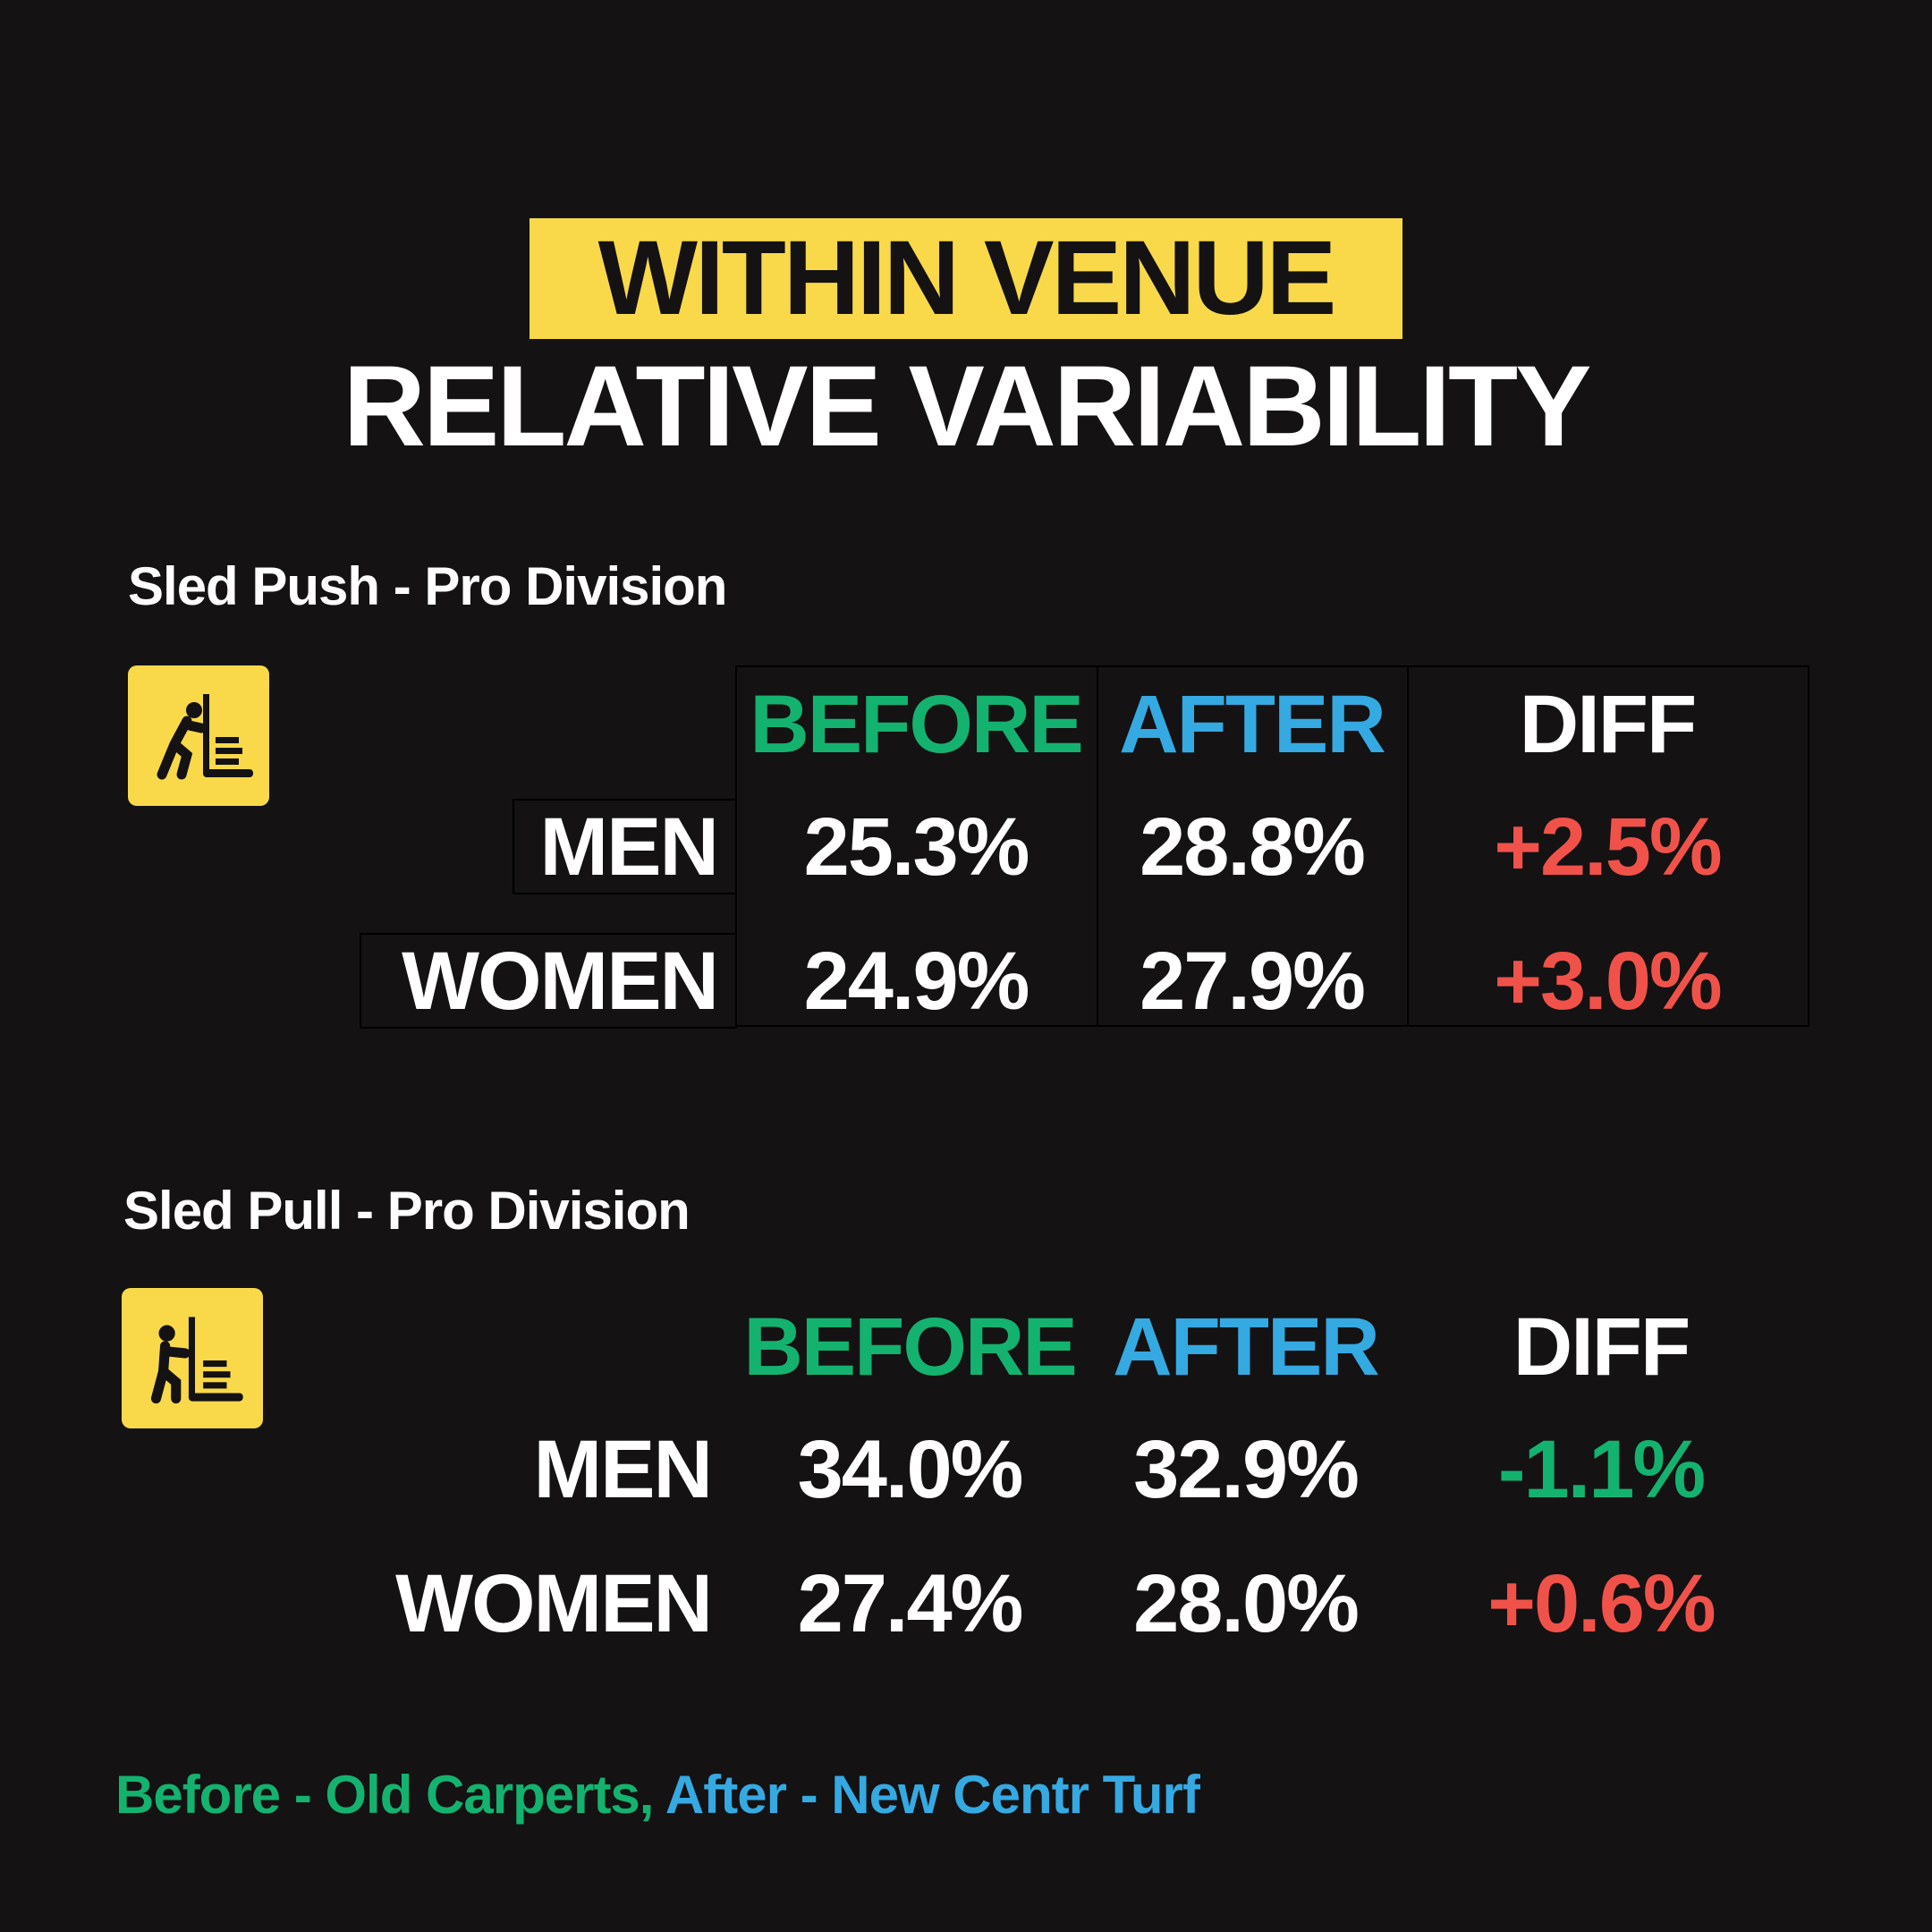 The image size is (1932, 1932). What do you see at coordinates (916, 847) in the screenshot?
I see `value: 25.3%` at bounding box center [916, 847].